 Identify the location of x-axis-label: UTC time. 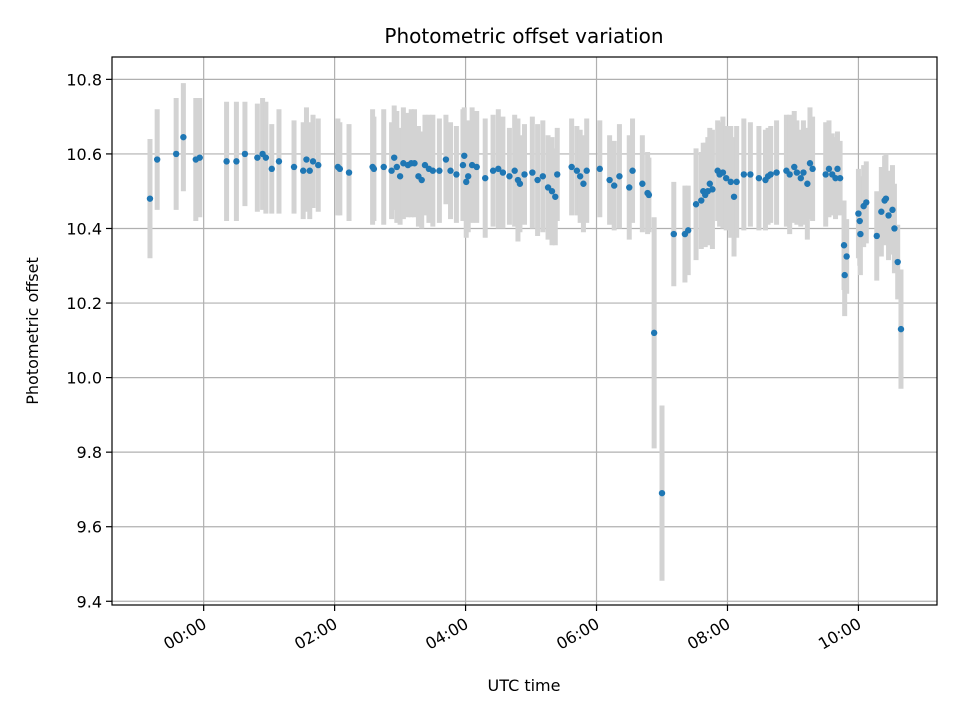
(524, 685).